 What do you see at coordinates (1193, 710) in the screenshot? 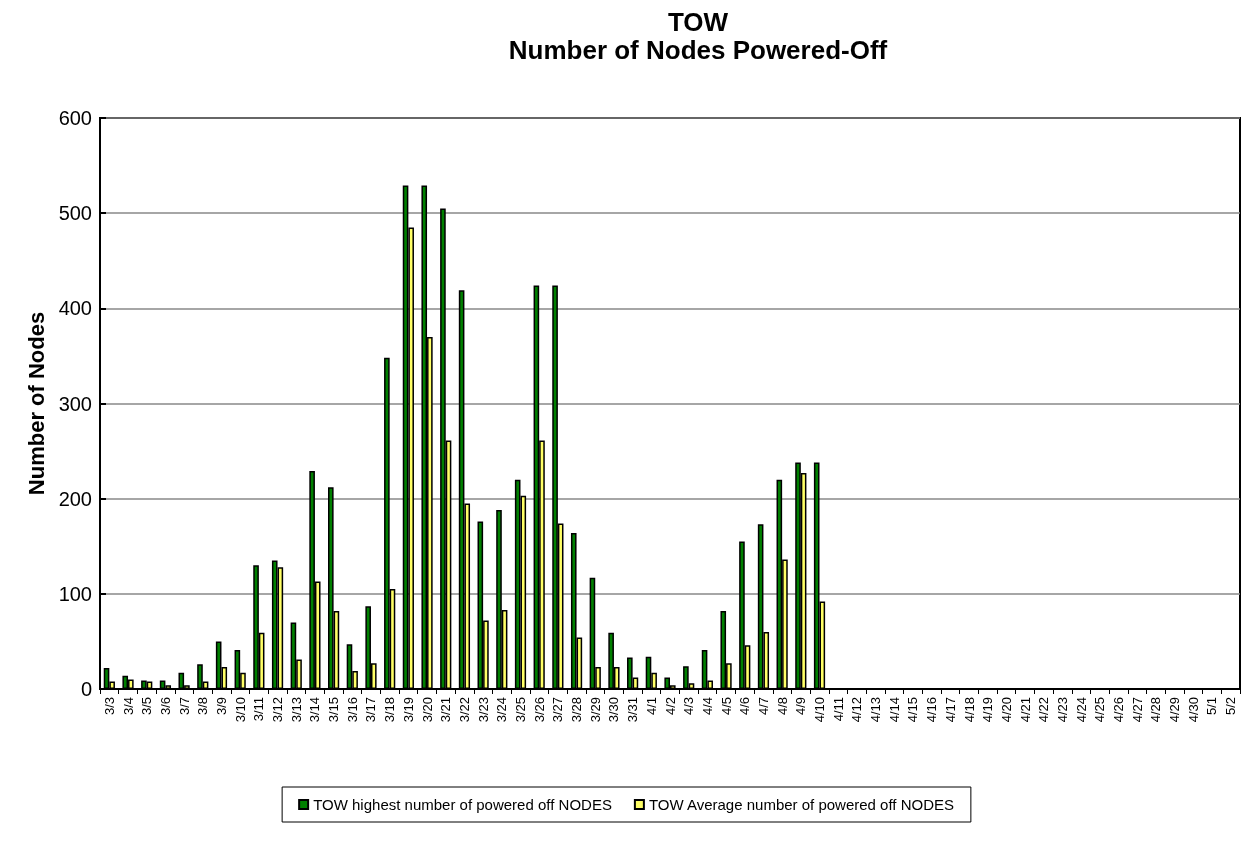
I see `x-tick-label: 4/30` at bounding box center [1193, 710].